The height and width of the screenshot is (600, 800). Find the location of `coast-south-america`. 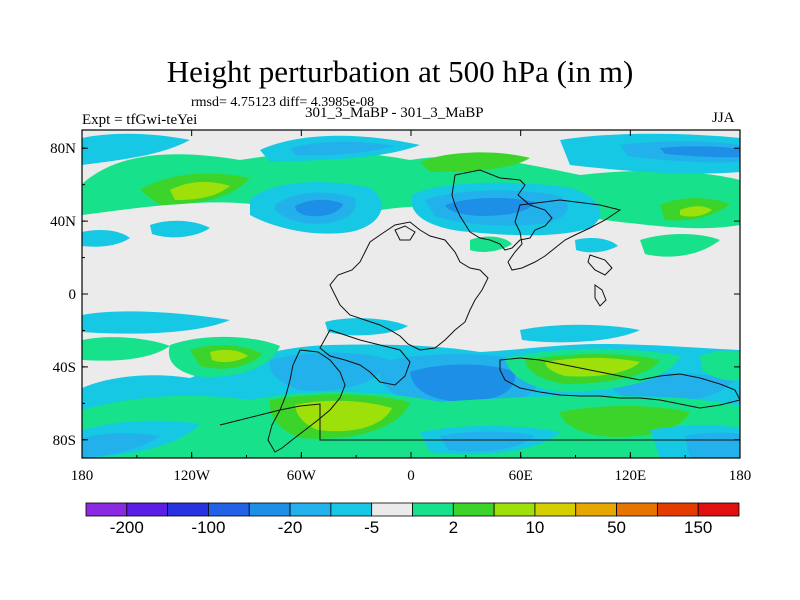

coast-south-america is located at coordinates (306, 401).